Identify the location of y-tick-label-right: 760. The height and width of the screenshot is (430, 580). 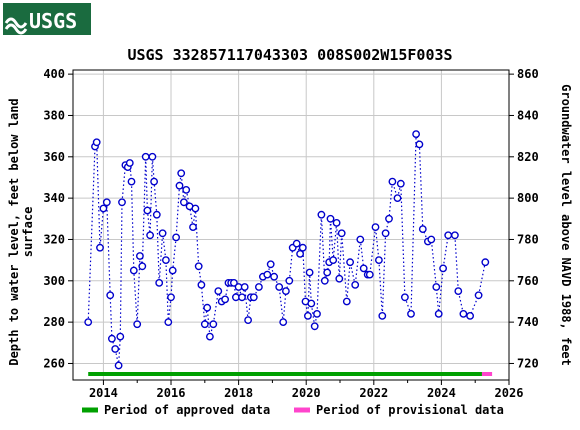
(528, 281).